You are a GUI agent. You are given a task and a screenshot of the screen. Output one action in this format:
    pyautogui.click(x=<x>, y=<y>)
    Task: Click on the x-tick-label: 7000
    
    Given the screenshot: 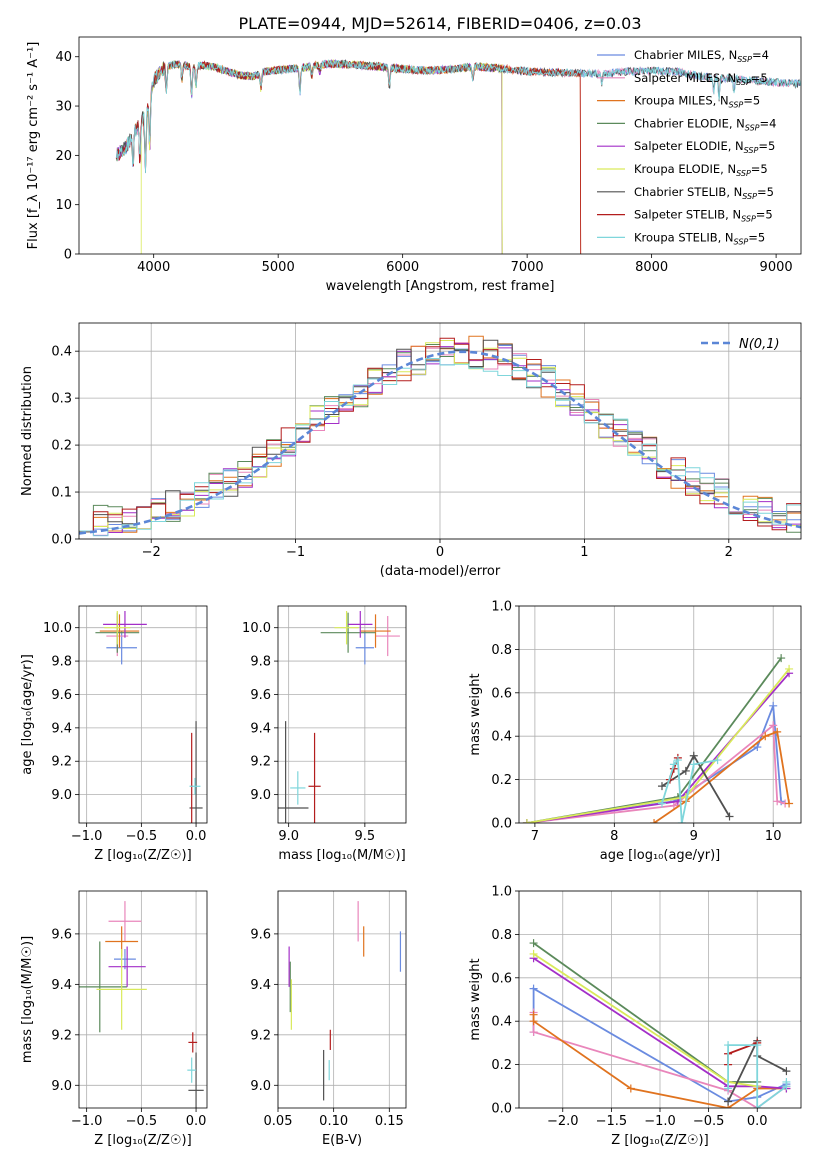 What is the action you would take?
    pyautogui.click(x=527, y=267)
    